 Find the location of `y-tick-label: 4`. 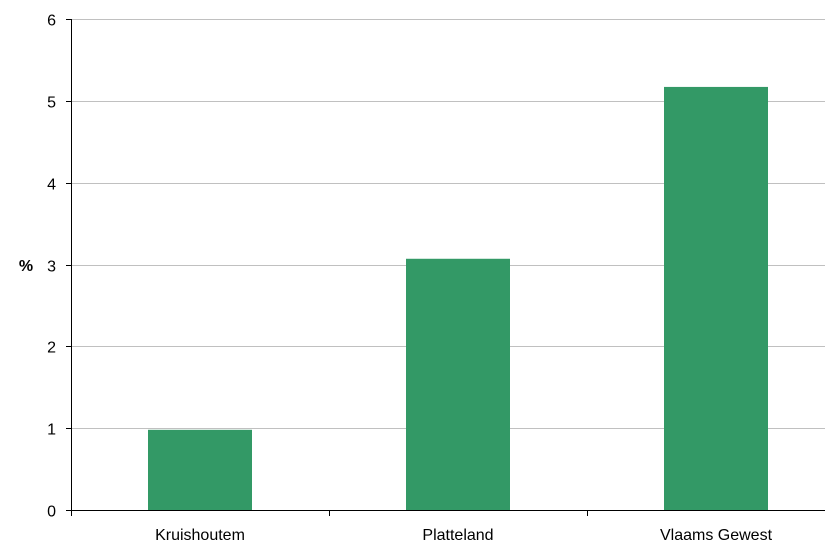

y-tick-label: 4 is located at coordinates (51, 185).